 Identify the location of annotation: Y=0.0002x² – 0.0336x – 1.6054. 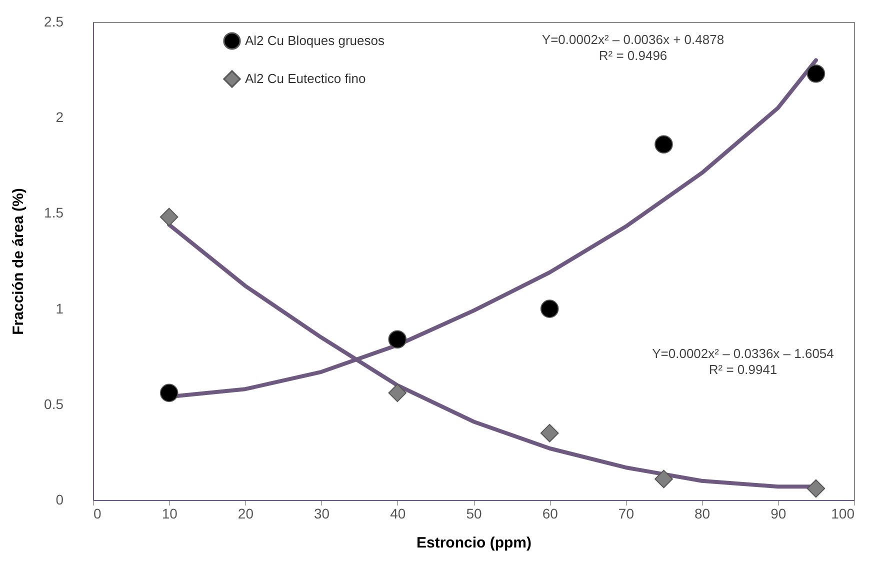
(743, 353).